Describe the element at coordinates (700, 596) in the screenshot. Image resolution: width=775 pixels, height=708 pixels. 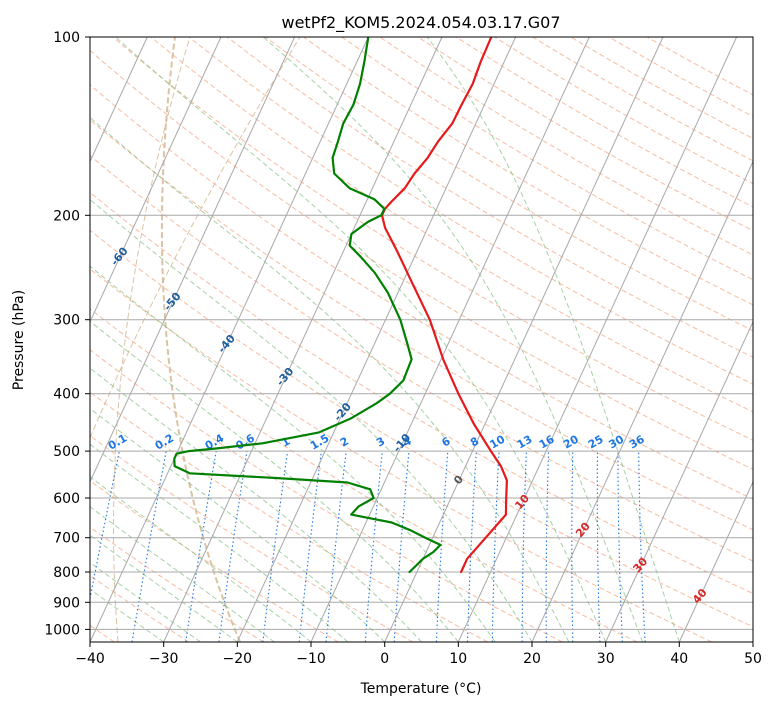
I see `isotherm-label: 40` at that location.